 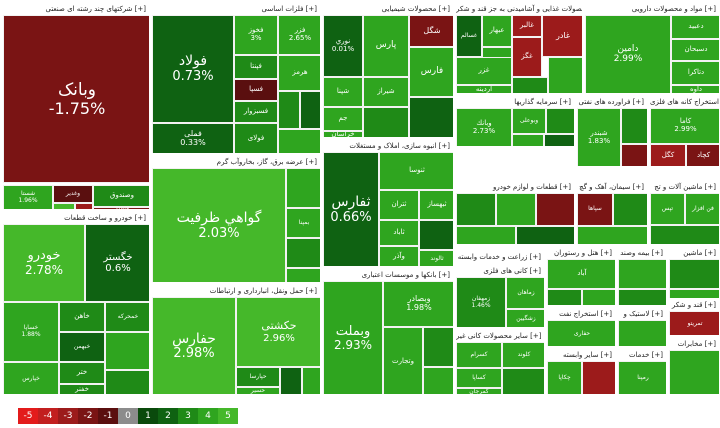 I want to click on sector-title: فلزات اساسی [+], so click(x=236, y=9).